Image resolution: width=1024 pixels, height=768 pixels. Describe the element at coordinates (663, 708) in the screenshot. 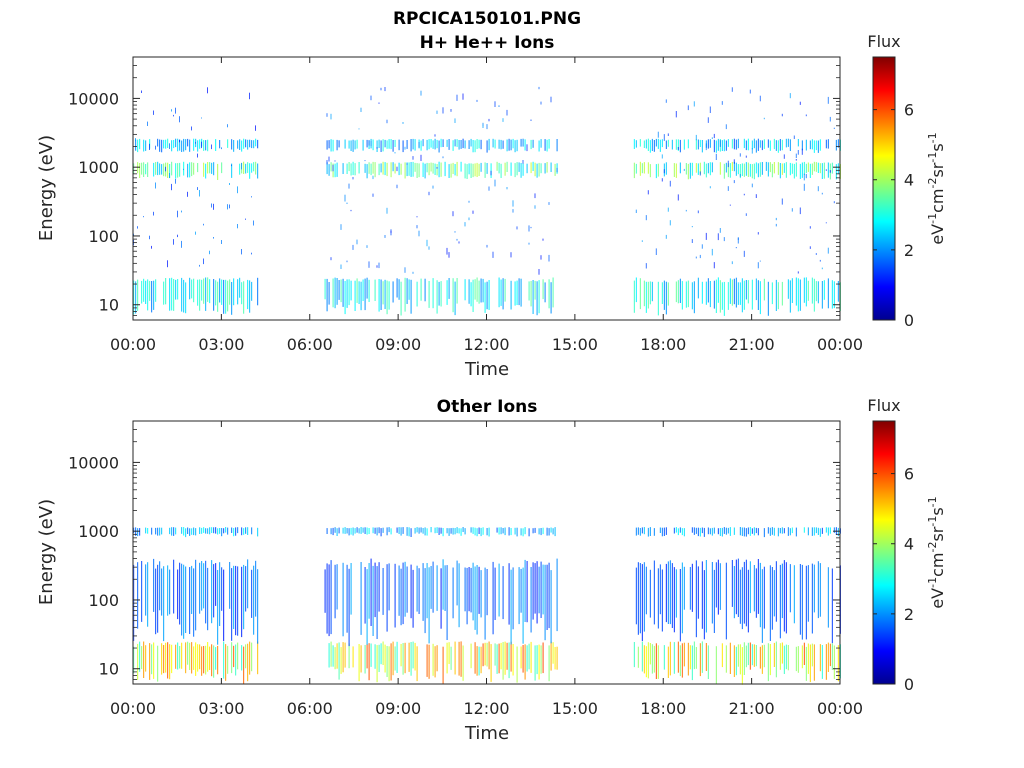

I see `x-tick-label: 18:00` at that location.